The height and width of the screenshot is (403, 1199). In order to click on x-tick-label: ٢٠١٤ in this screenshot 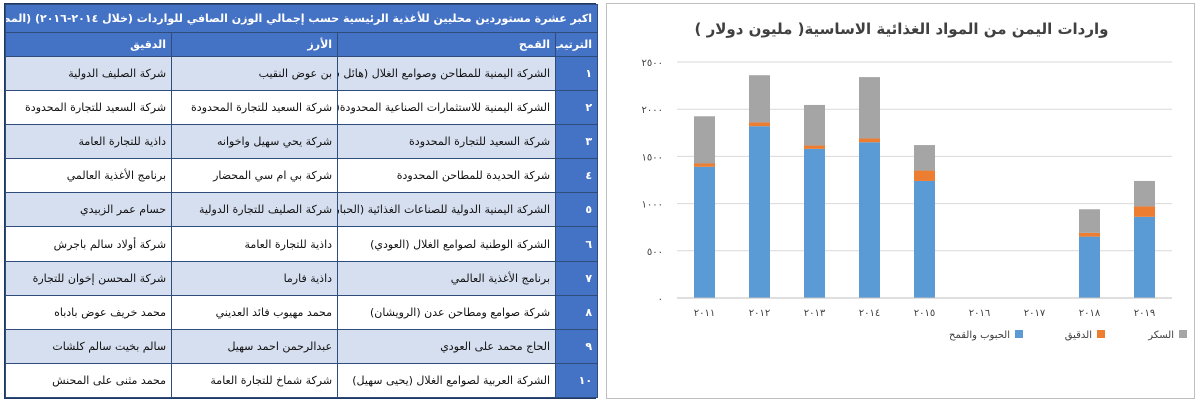, I will do `click(869, 313)`.